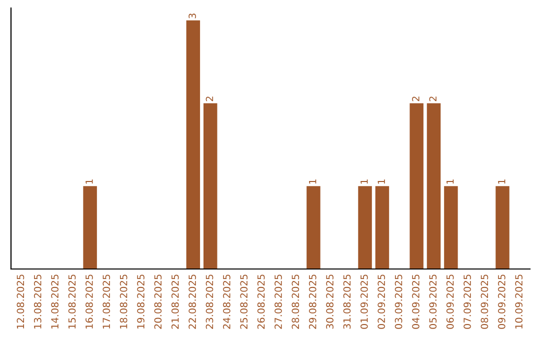  I want to click on x-tick-label: 31.08.2025, so click(347, 301).